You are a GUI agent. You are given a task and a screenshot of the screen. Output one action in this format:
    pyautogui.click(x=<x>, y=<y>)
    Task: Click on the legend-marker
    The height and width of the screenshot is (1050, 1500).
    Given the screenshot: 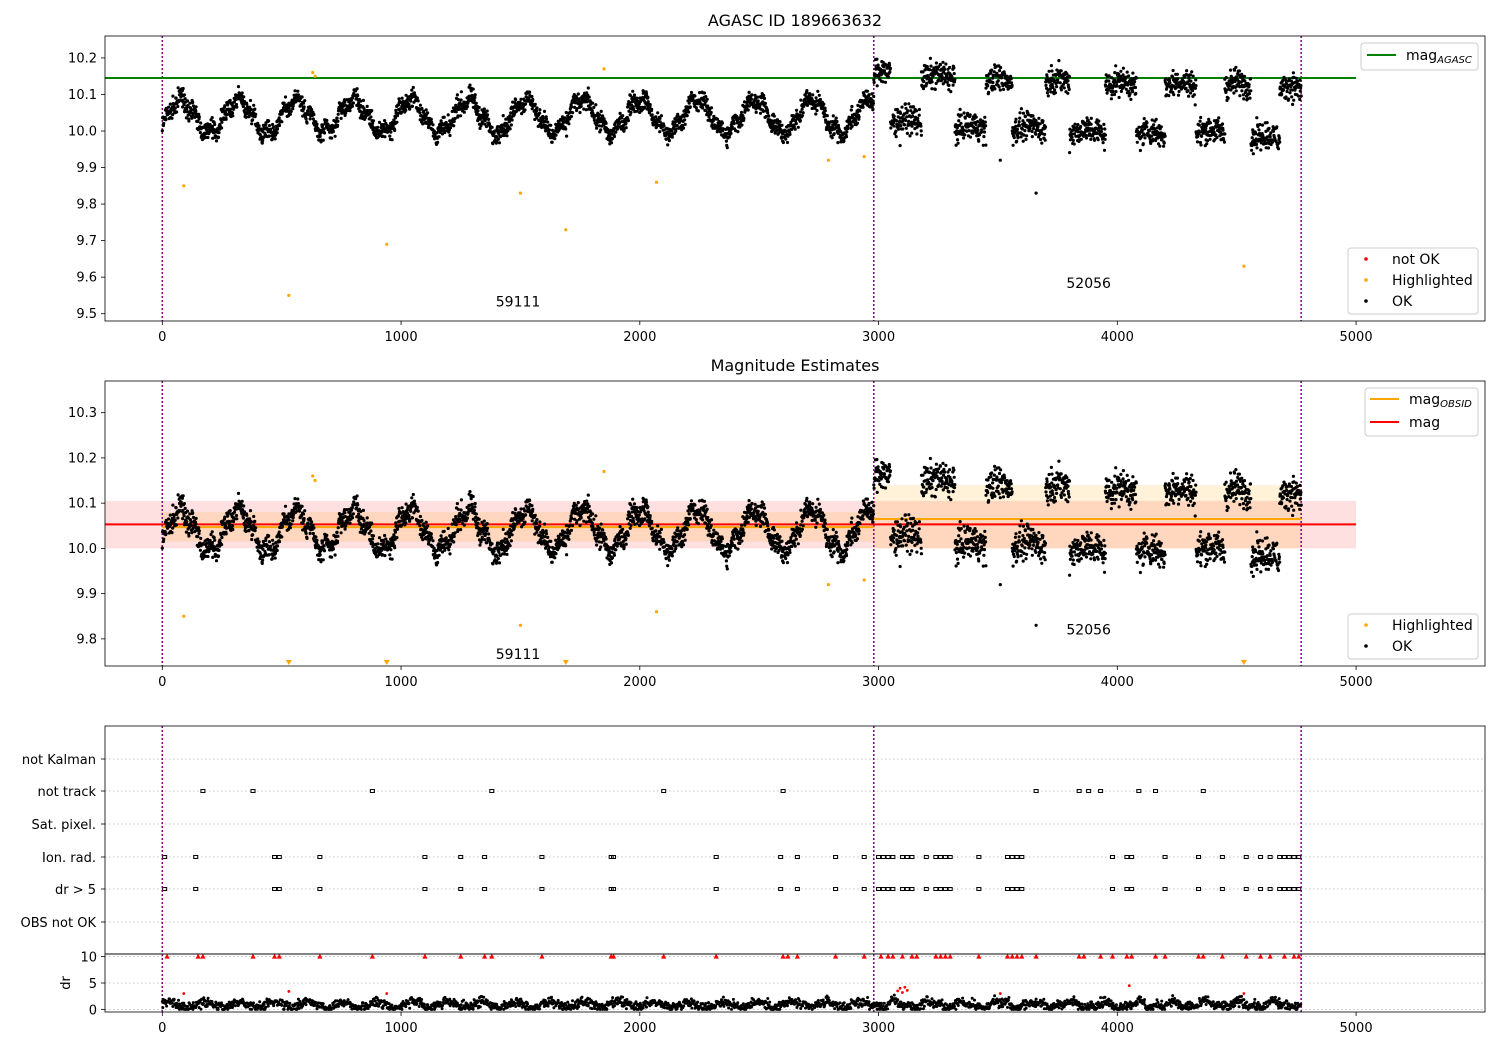 What is the action you would take?
    pyautogui.click(x=1366, y=259)
    